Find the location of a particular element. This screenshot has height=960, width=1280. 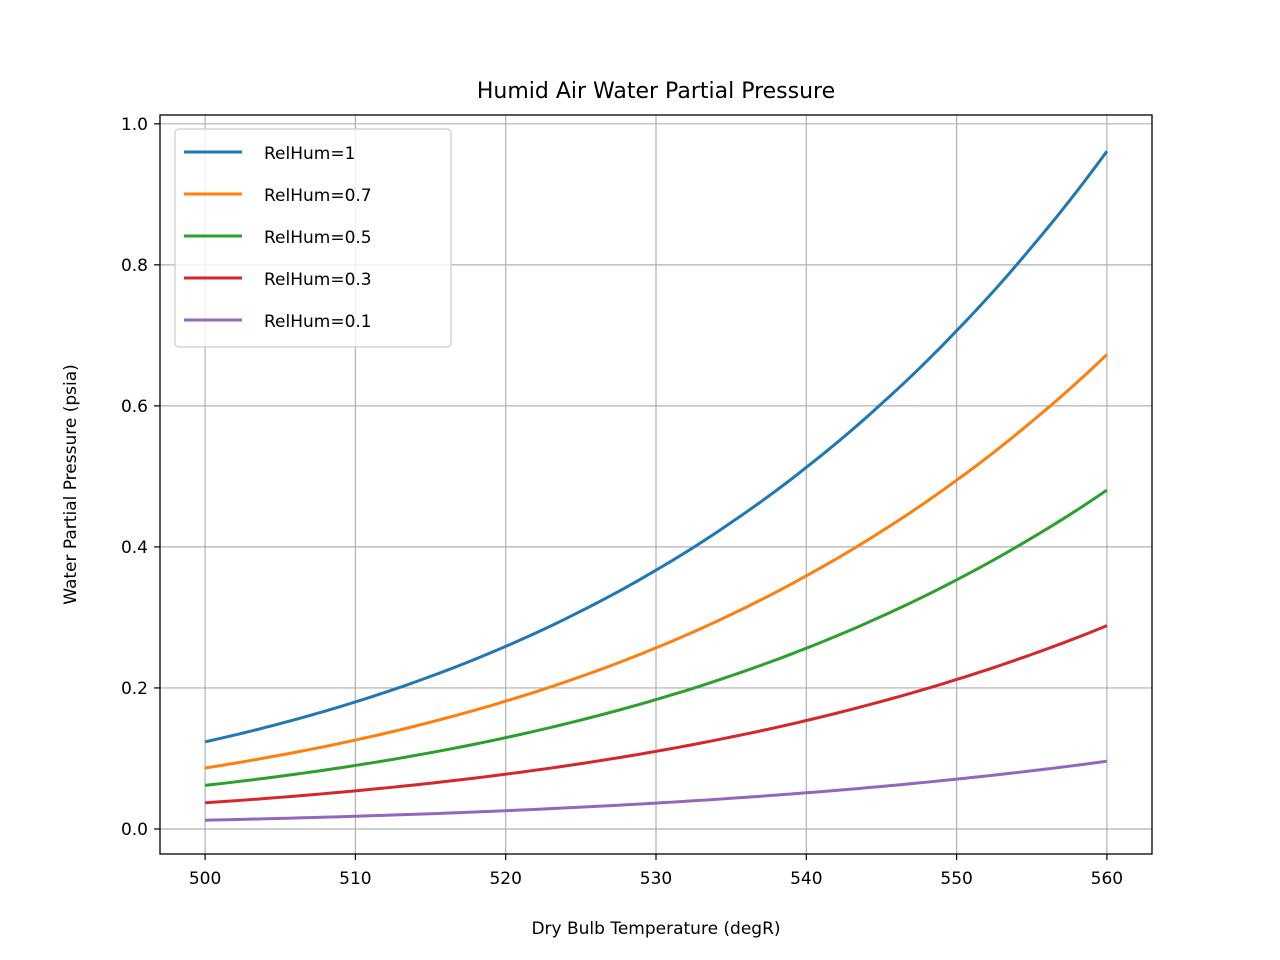

y-axis-label: Water Partial Pressure (psia) is located at coordinates (71, 484).